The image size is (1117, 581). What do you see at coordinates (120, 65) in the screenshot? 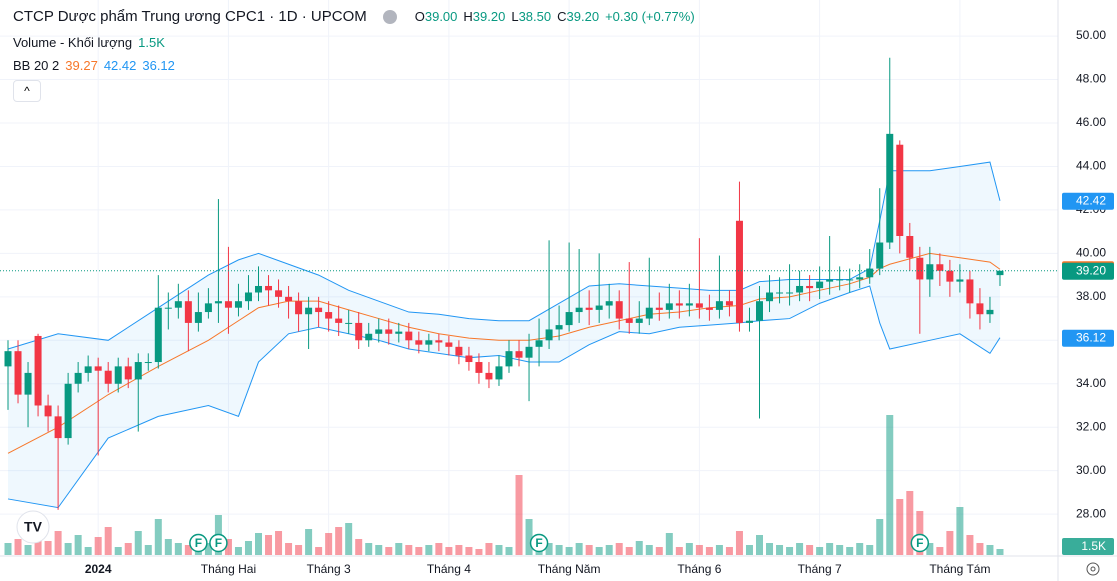
I see `bb-value: 42.42` at bounding box center [120, 65].